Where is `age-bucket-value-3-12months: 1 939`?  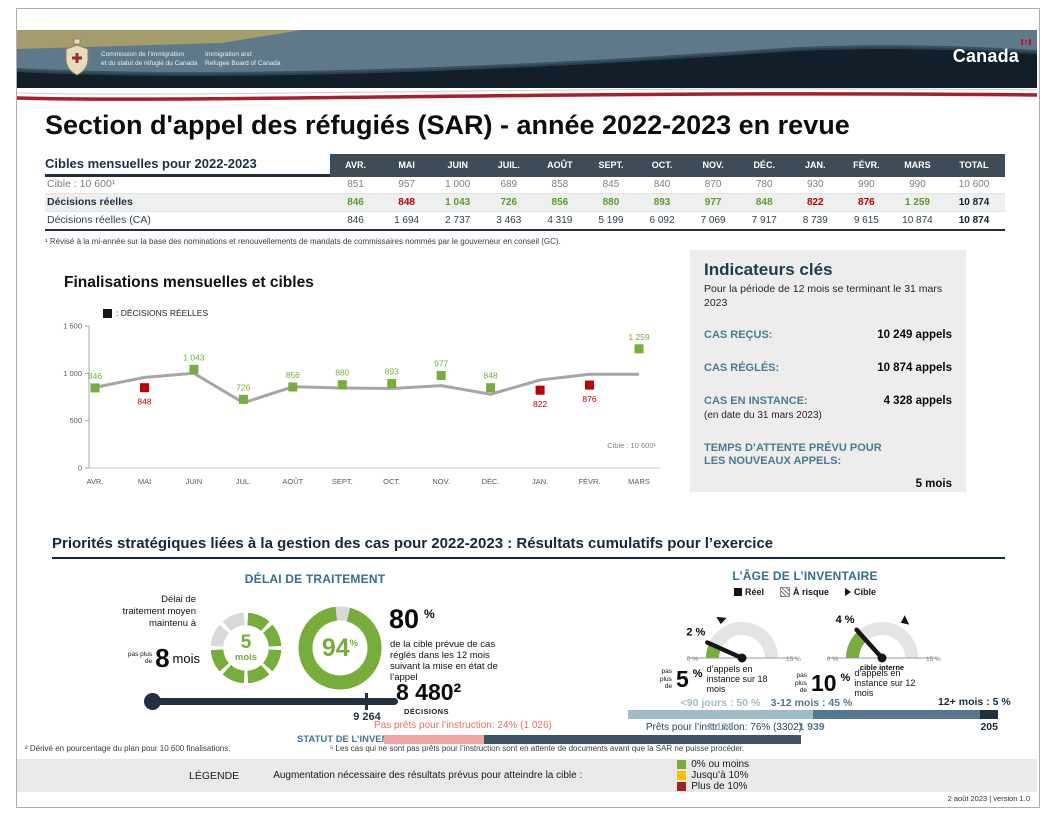 age-bucket-value-3-12months: 1 939 is located at coordinates (811, 727).